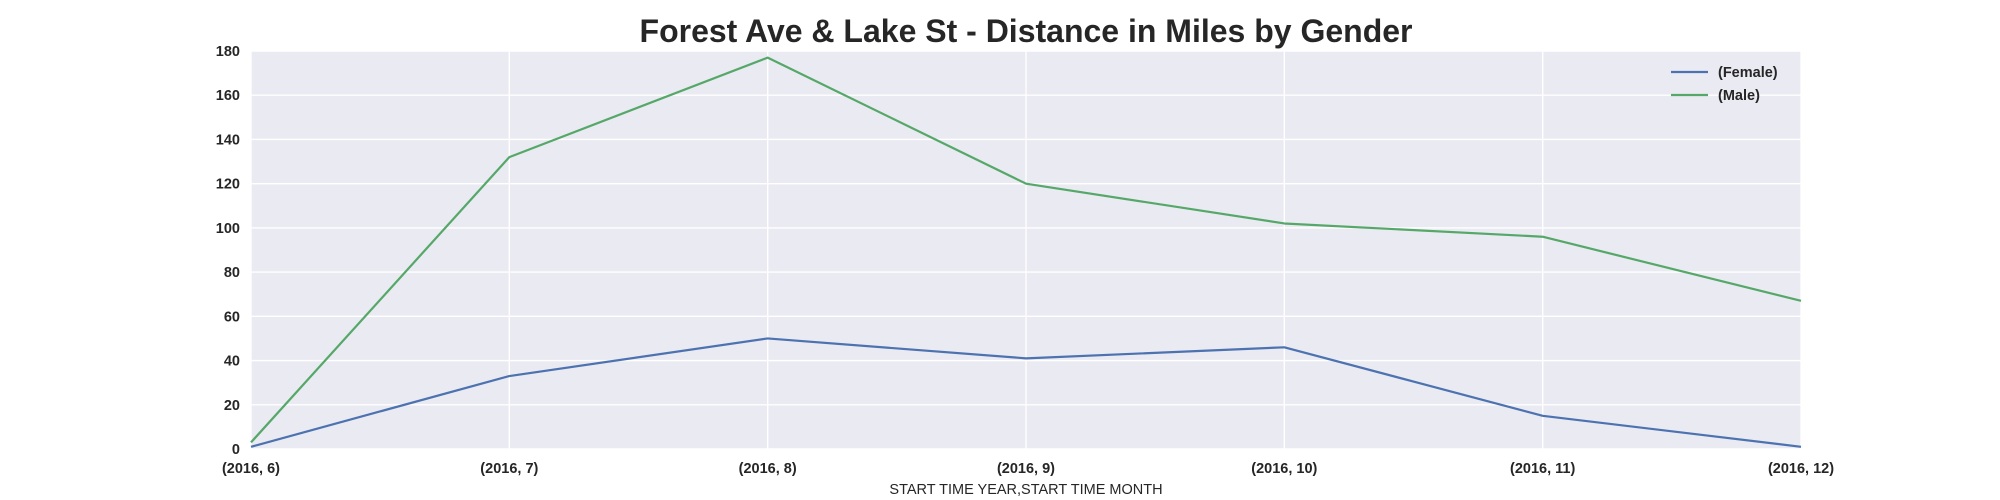 The height and width of the screenshot is (500, 2000). What do you see at coordinates (228, 96) in the screenshot?
I see `y-tick-label: 160` at bounding box center [228, 96].